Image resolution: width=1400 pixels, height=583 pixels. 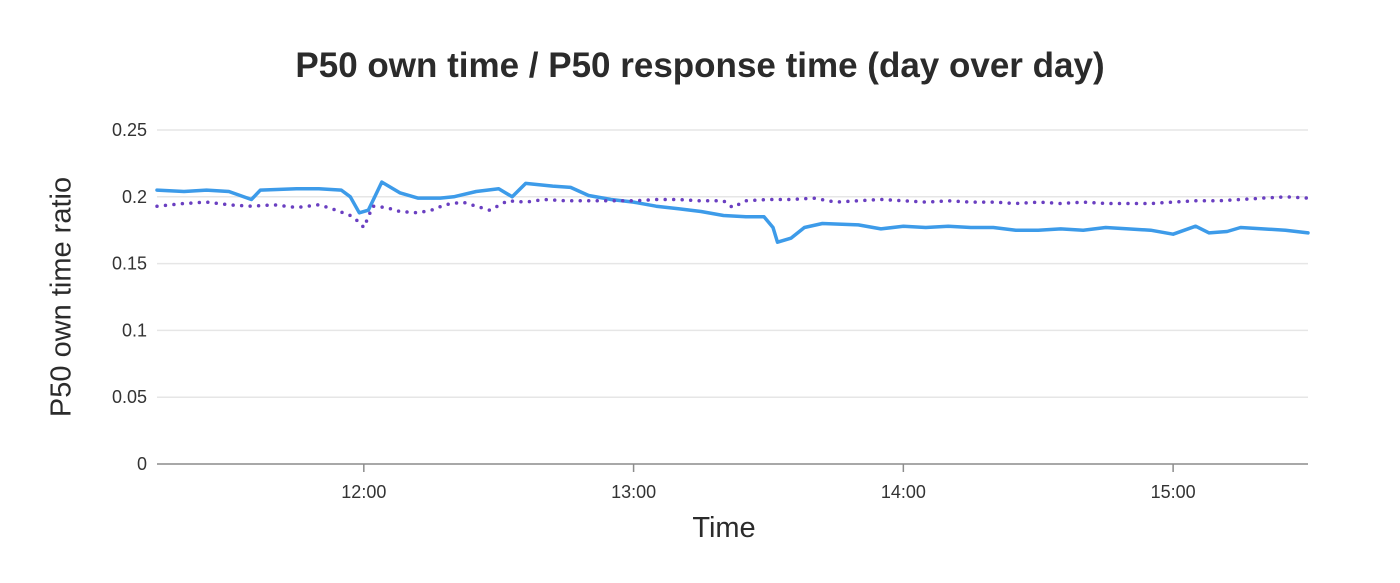 What do you see at coordinates (129, 264) in the screenshot?
I see `y-tick-label: 0.15` at bounding box center [129, 264].